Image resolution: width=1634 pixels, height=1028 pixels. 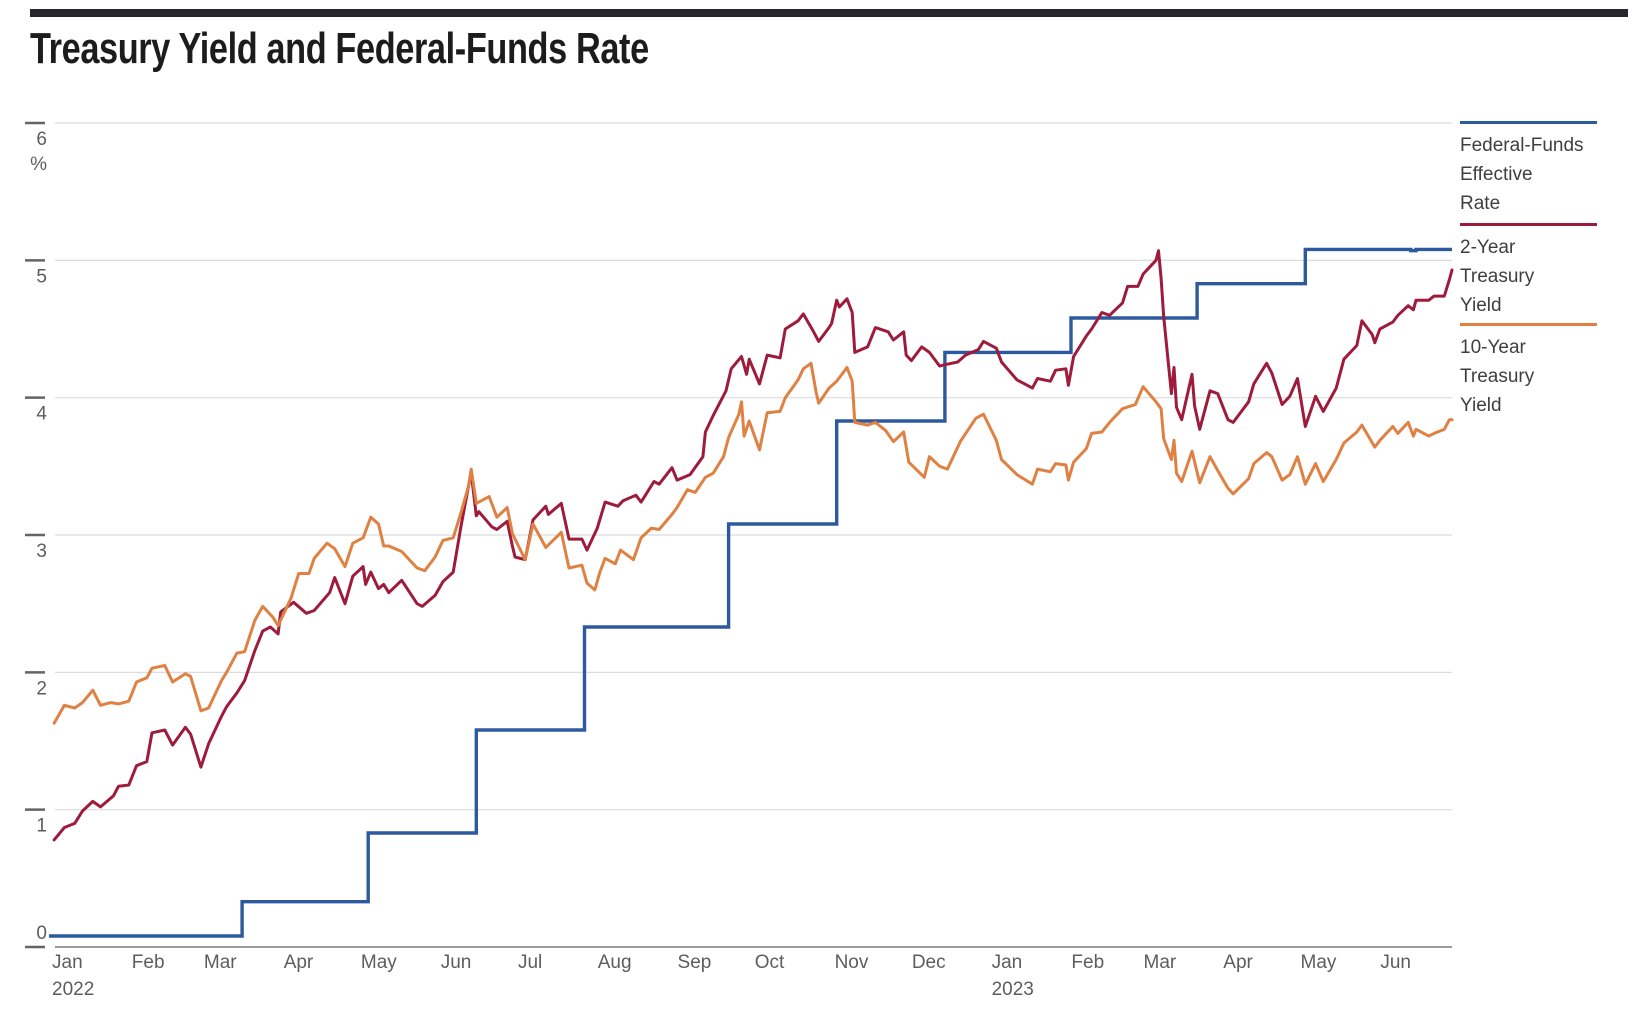 I want to click on x-tick-year-label: 2023, so click(x=1013, y=989).